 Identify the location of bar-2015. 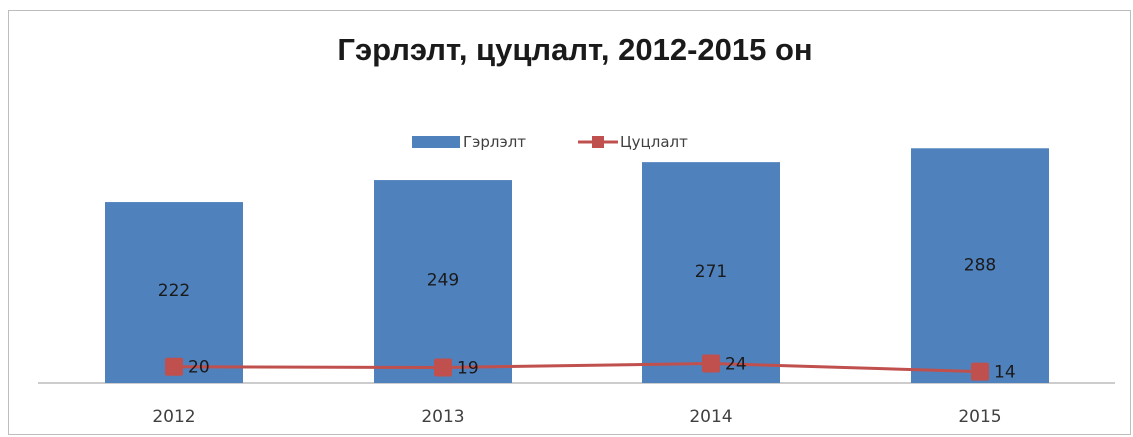
(980, 265).